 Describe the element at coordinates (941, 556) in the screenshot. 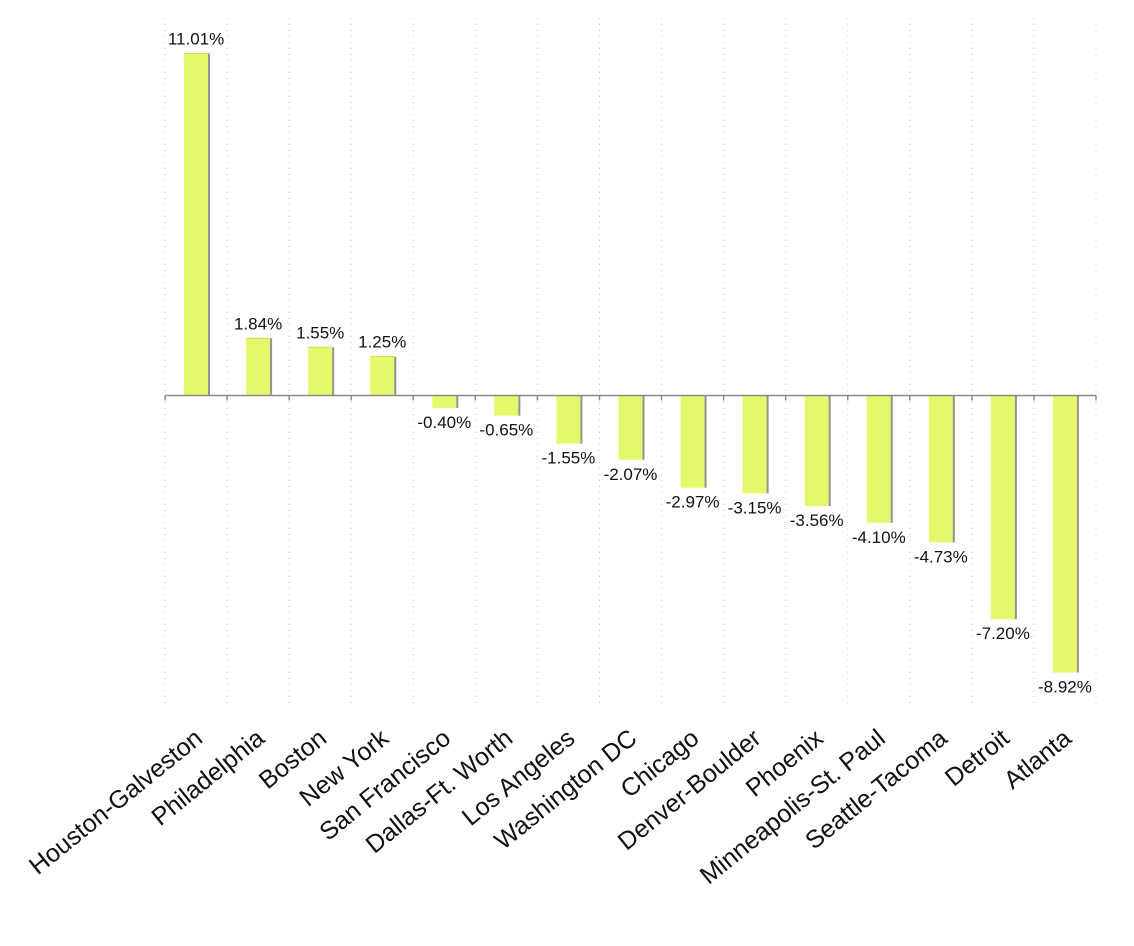

I see `data-label: -4.73%` at that location.